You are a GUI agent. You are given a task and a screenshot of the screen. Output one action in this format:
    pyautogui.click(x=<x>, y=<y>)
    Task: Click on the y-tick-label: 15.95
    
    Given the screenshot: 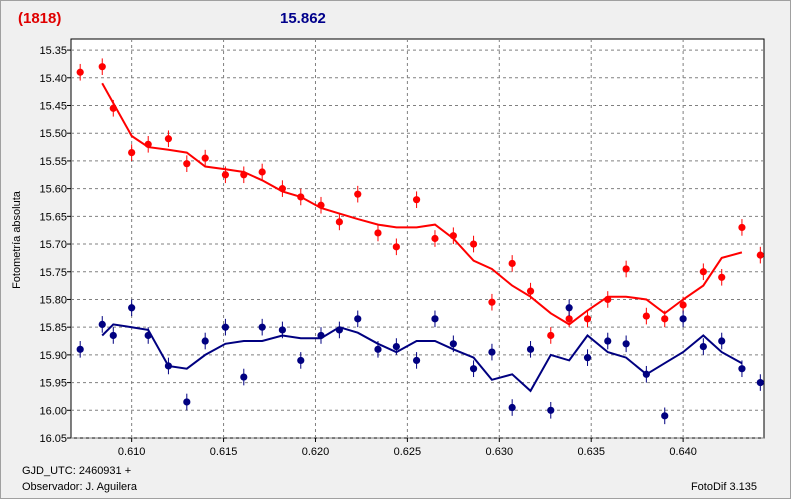 What is the action you would take?
    pyautogui.click(x=53, y=384)
    